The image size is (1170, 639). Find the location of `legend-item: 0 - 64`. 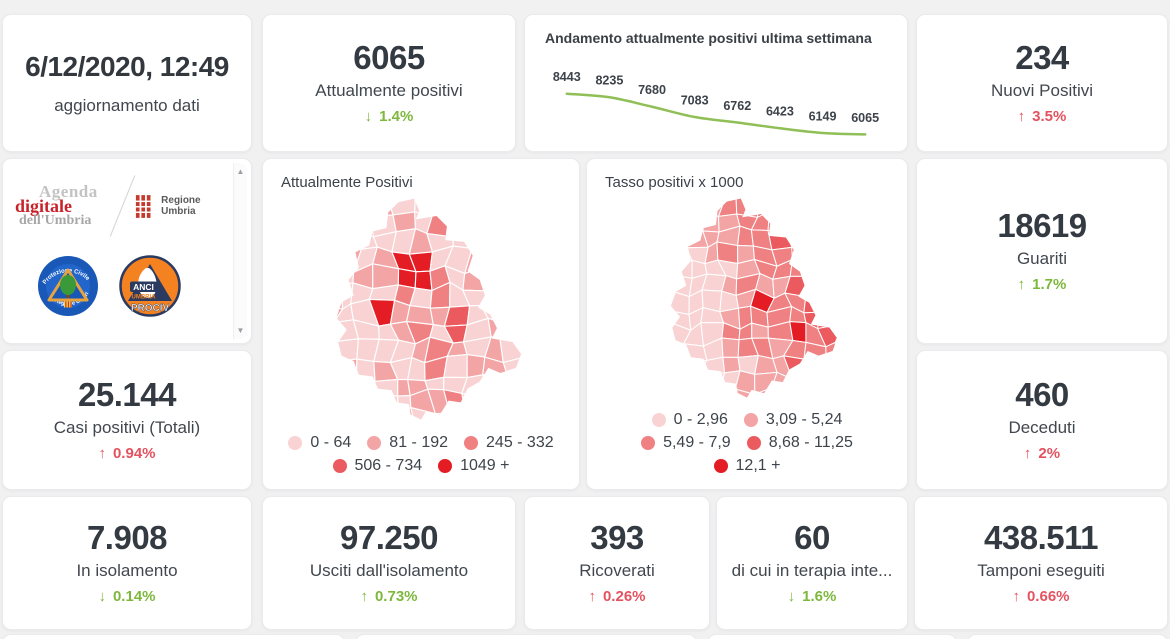

legend-item: 0 - 64 is located at coordinates (319, 443).